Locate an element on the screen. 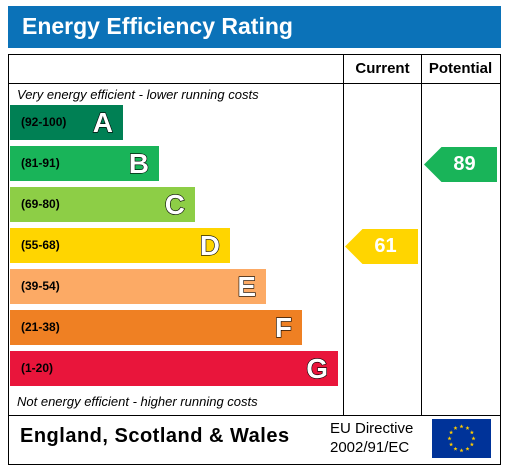 This screenshot has height=471, width=509. band-range: (1-20) is located at coordinates (37, 368).